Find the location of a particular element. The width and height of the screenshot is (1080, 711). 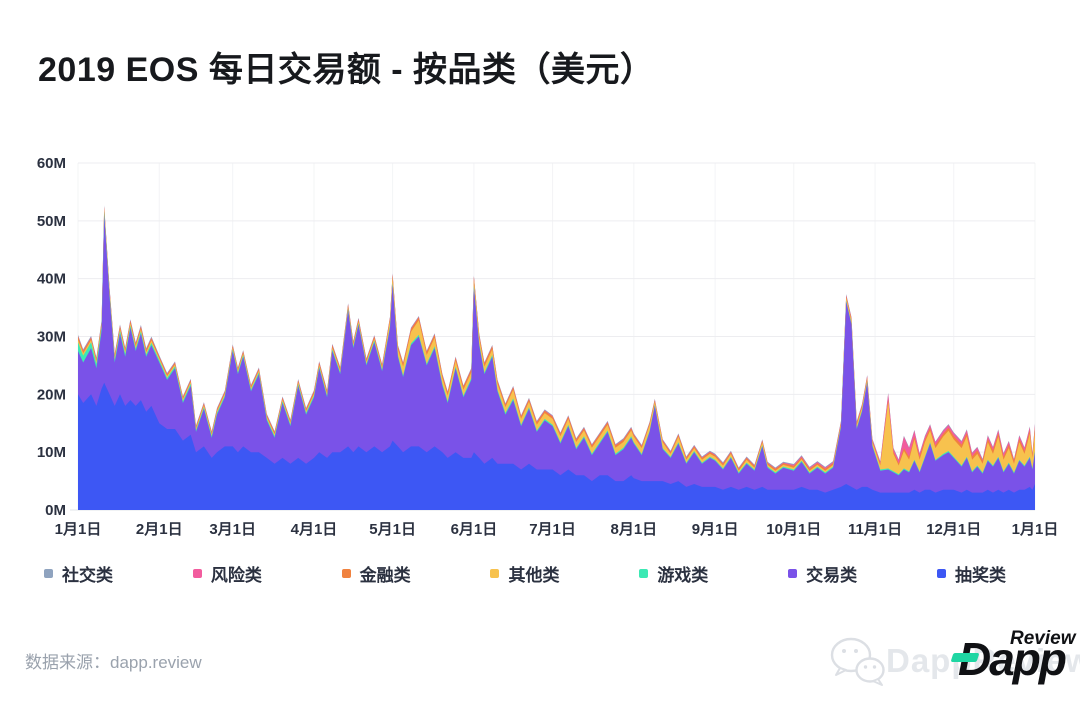

legend-swatch-risk is located at coordinates (197, 573).